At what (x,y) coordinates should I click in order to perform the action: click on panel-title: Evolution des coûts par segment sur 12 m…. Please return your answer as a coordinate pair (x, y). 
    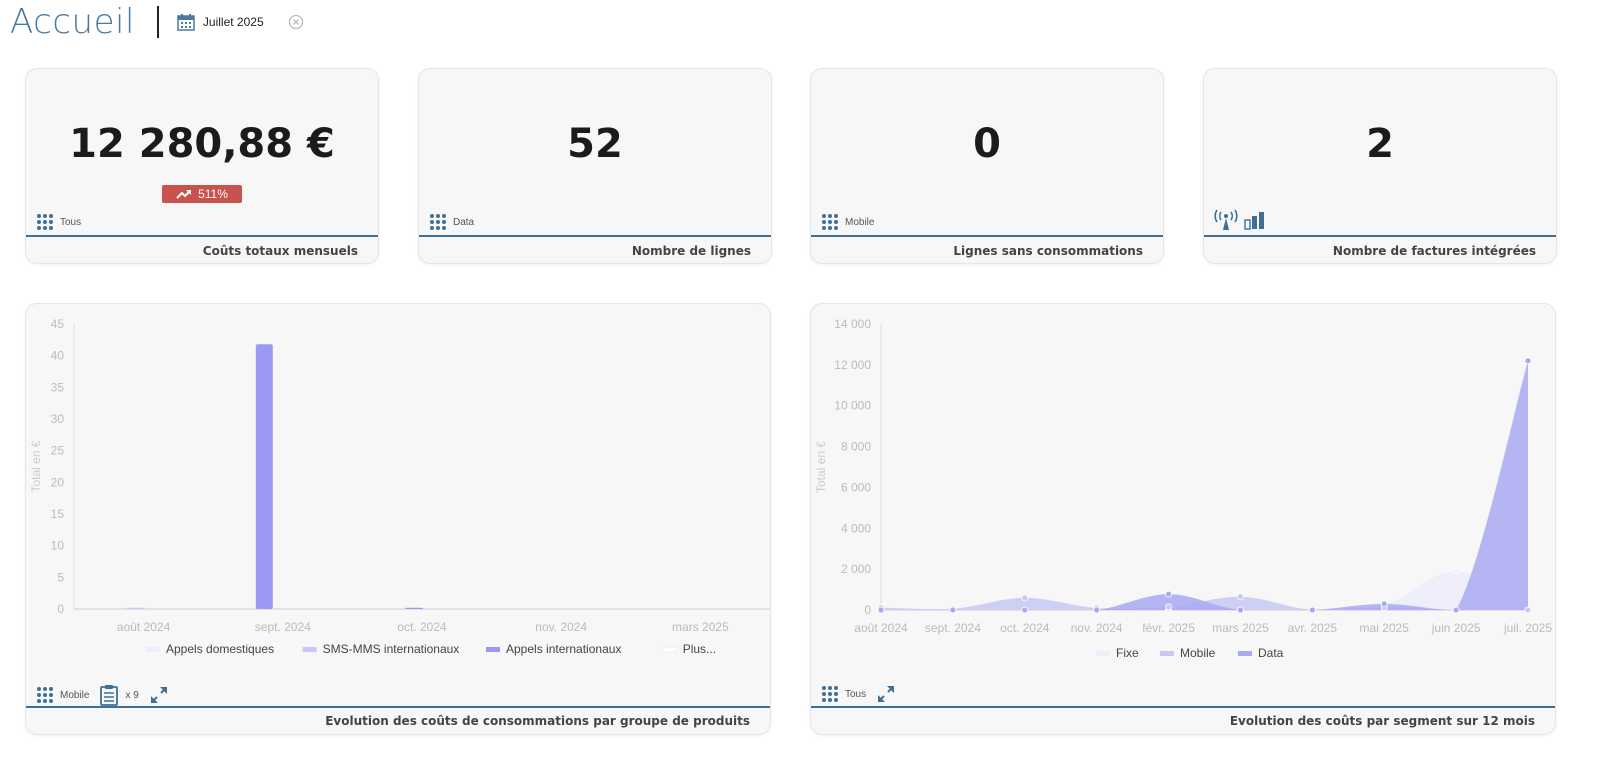
    Looking at the image, I should click on (1382, 721).